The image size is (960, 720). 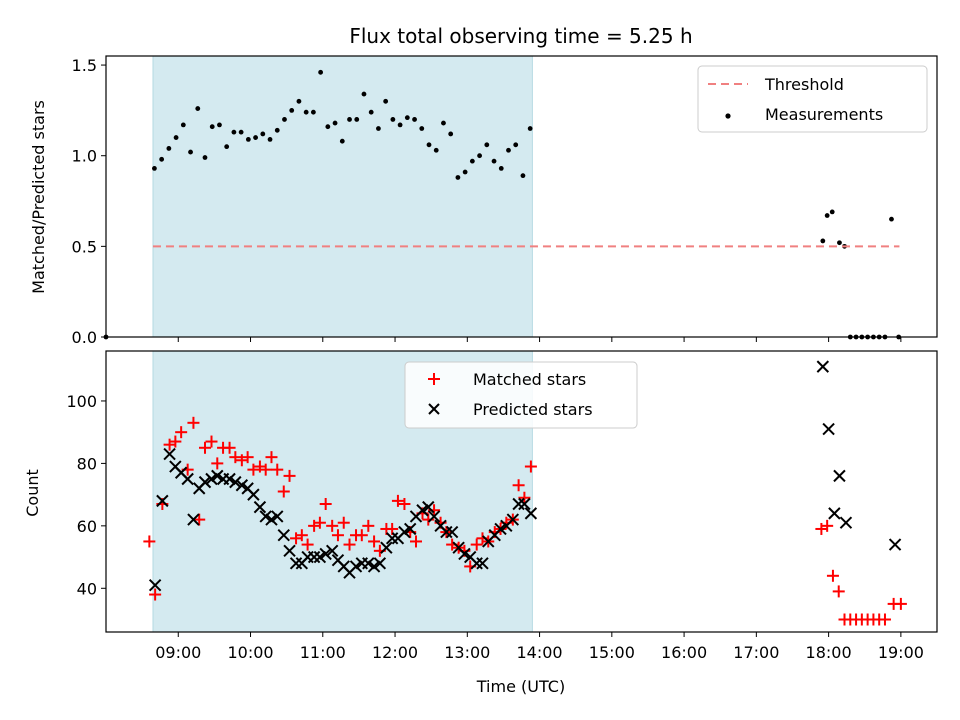 What do you see at coordinates (434, 379) in the screenshot?
I see `legend-matched-swatch` at bounding box center [434, 379].